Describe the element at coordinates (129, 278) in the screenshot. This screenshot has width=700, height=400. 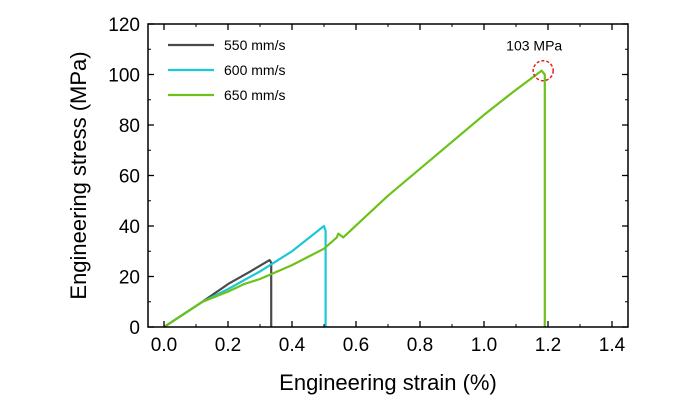
I see `y-tick-label: 20` at that location.